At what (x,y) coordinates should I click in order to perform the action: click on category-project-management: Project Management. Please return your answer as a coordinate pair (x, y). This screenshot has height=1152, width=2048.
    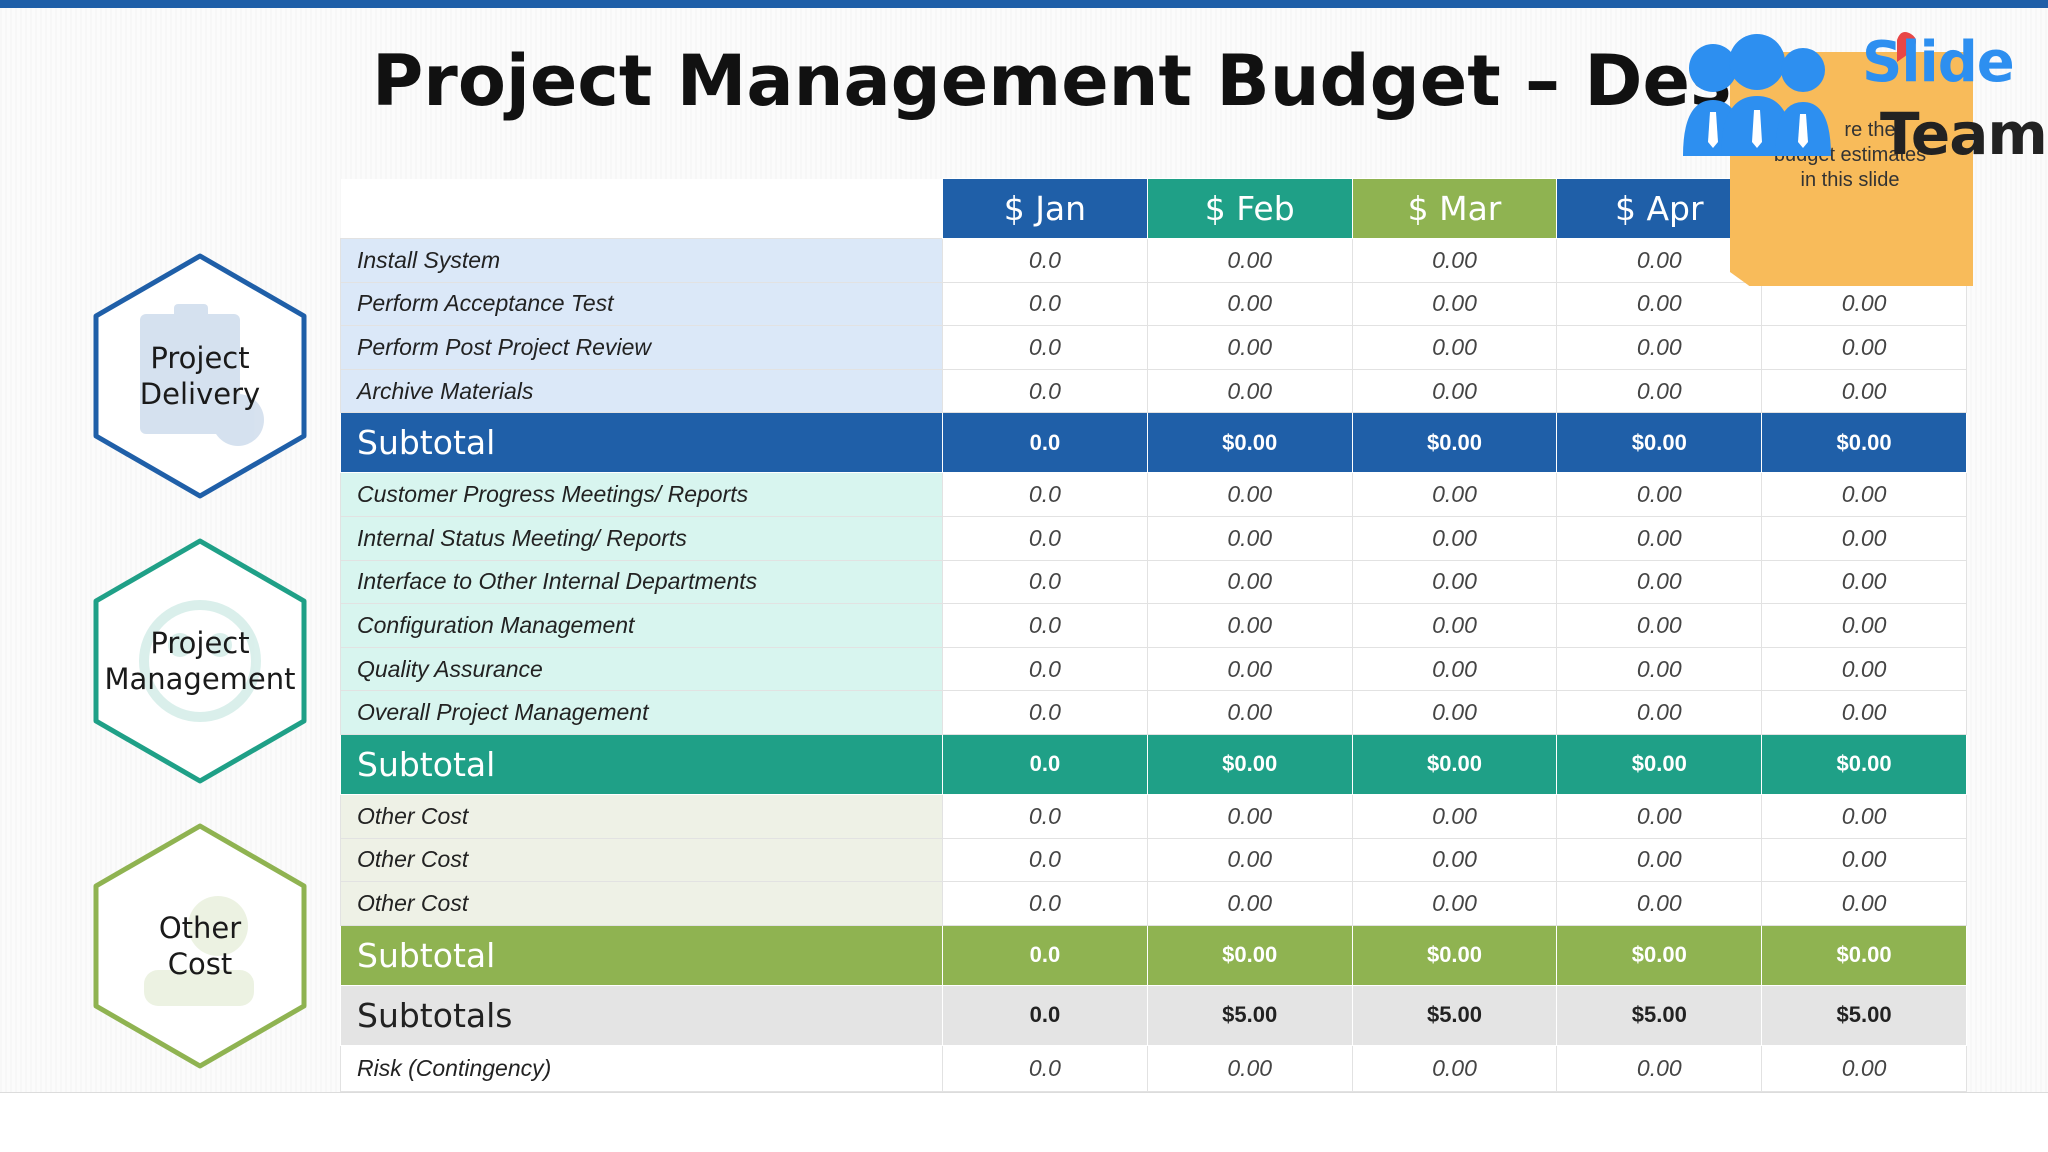
    Looking at the image, I should click on (200, 661).